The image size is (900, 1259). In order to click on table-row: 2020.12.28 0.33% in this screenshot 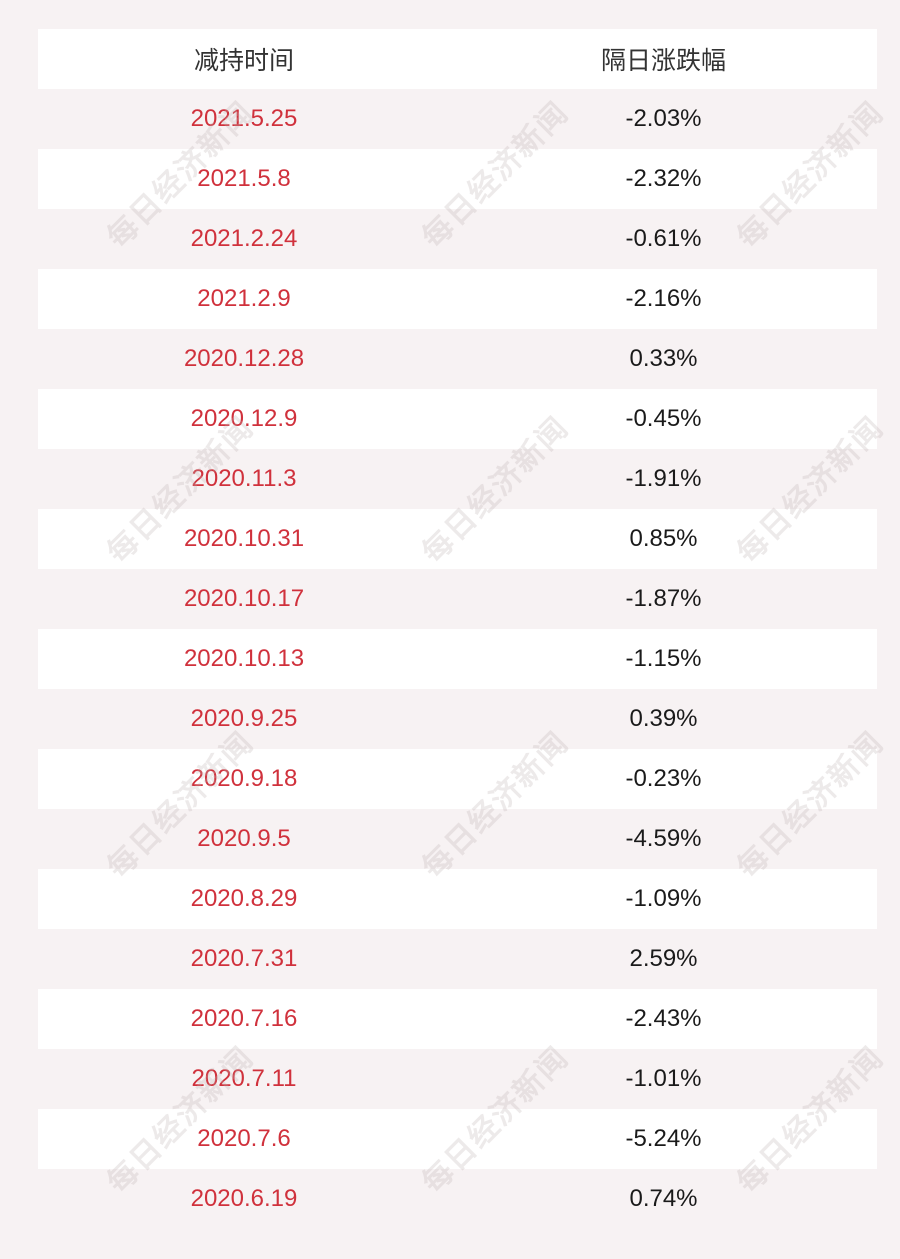, I will do `click(457, 359)`.